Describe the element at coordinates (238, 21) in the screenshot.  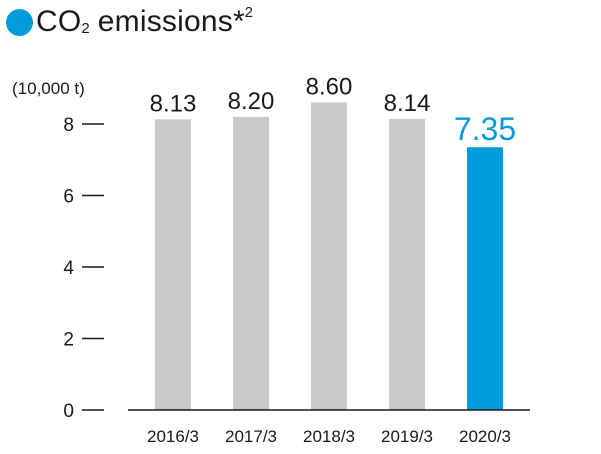
I see `title-note-mark: *` at that location.